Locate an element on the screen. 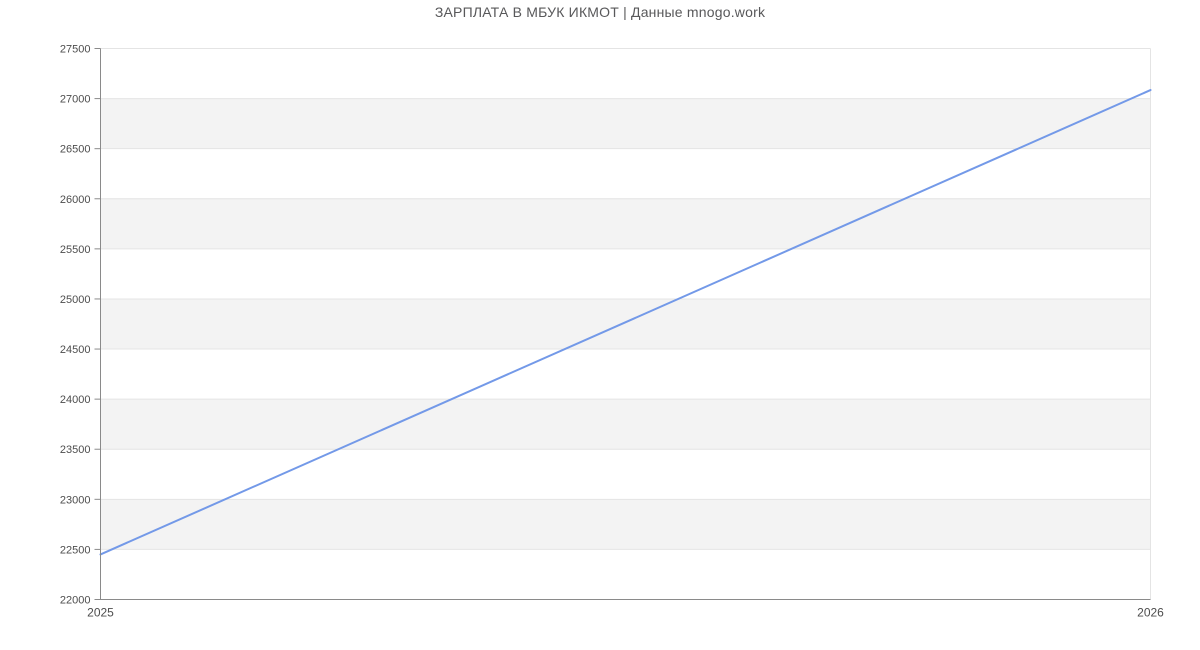 This screenshot has height=650, width=1200. y-tick-label: 24500 is located at coordinates (75, 350).